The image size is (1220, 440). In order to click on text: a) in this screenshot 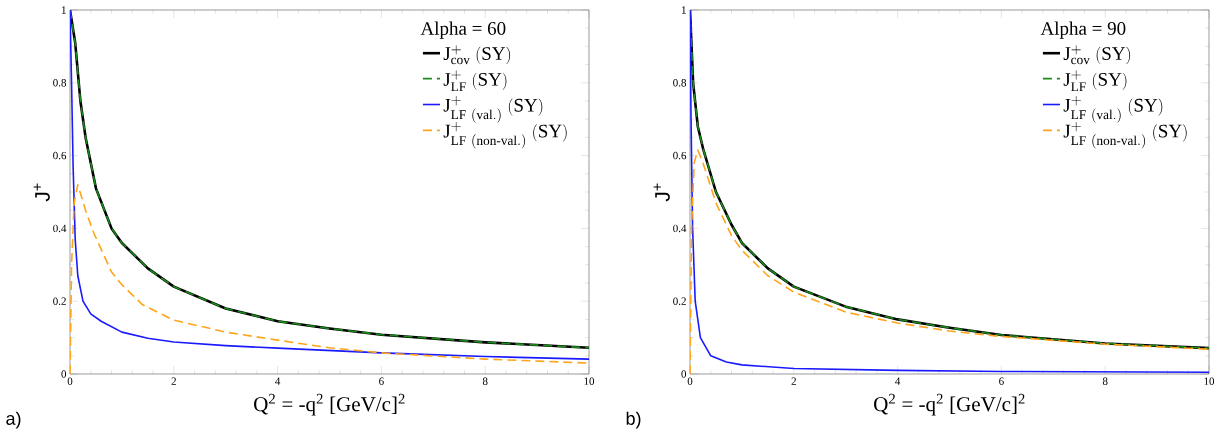, I will do `click(13, 420)`.